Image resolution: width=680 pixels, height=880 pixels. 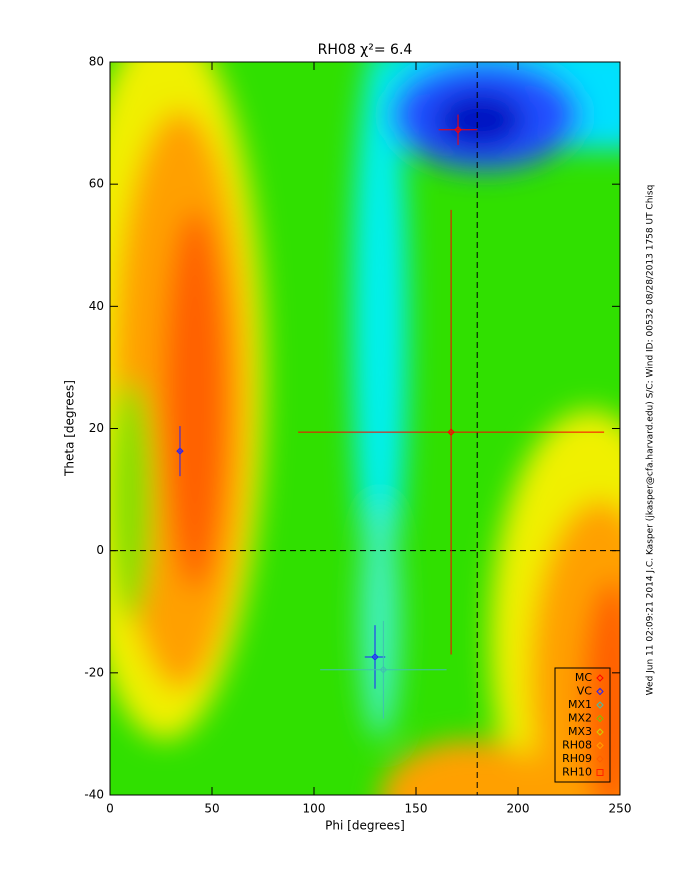 What do you see at coordinates (416, 809) in the screenshot?
I see `x-tick-label: 150` at bounding box center [416, 809].